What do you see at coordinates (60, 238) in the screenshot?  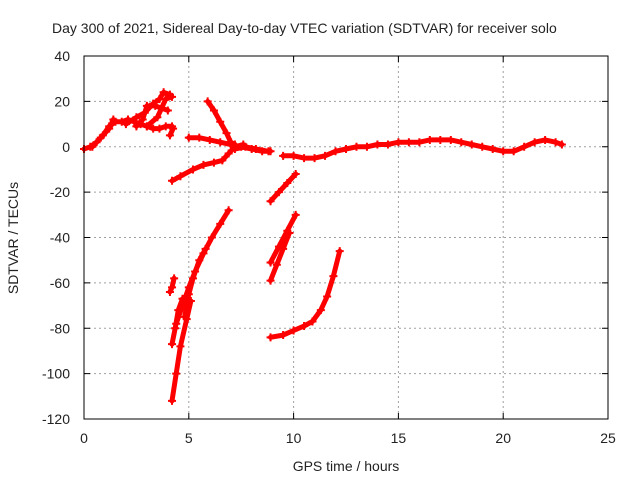 I see `y-tick-label: -40` at bounding box center [60, 238].